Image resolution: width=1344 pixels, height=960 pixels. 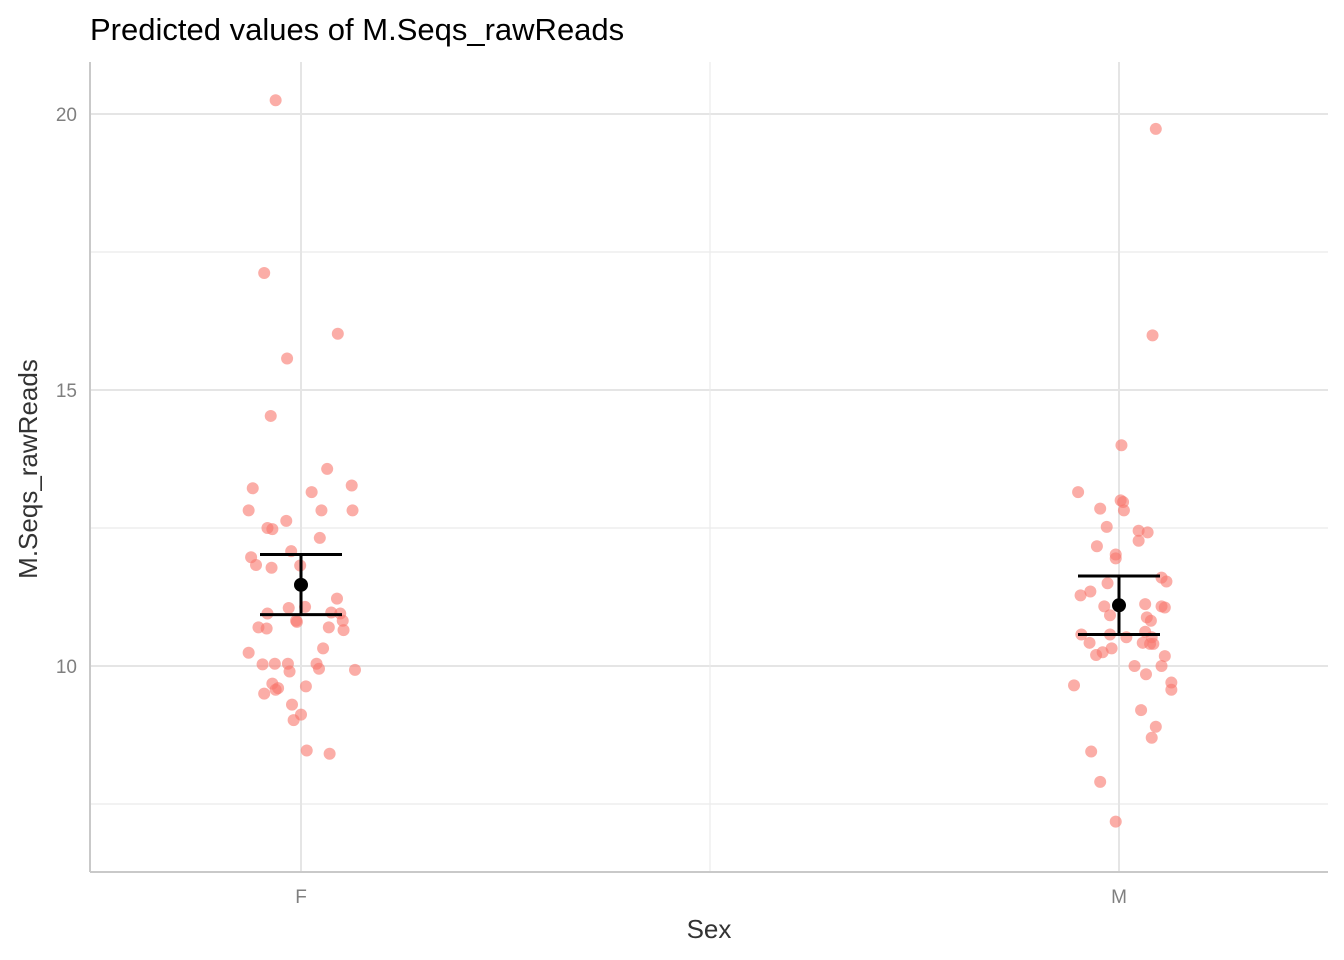 I want to click on chart-title: Predicted values of M.Seqs_rawReads, so click(x=357, y=29).